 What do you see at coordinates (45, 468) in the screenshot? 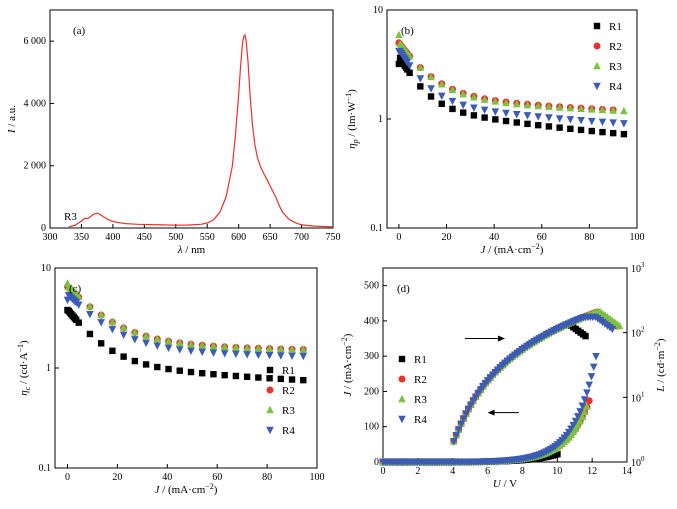
I see `y-tick-label: 0.1` at bounding box center [45, 468].